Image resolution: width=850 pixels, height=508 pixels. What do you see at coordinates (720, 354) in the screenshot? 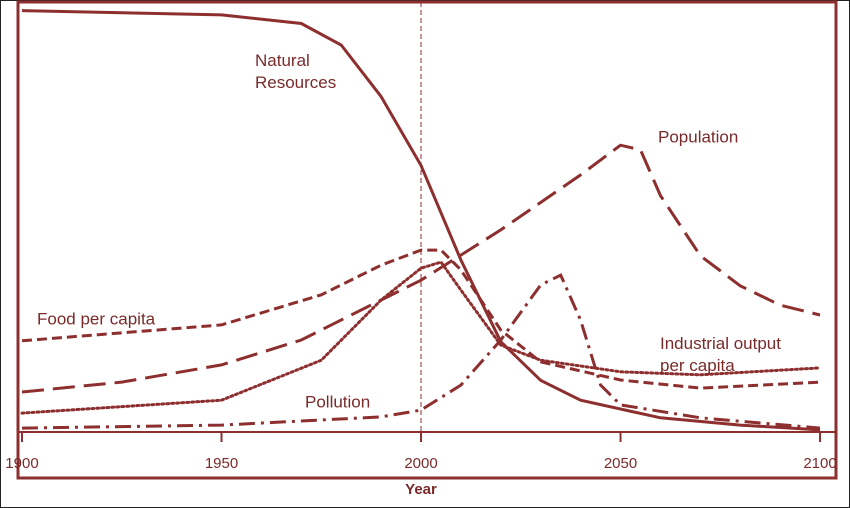
I see `series-label: Industrial output per capita` at bounding box center [720, 354].